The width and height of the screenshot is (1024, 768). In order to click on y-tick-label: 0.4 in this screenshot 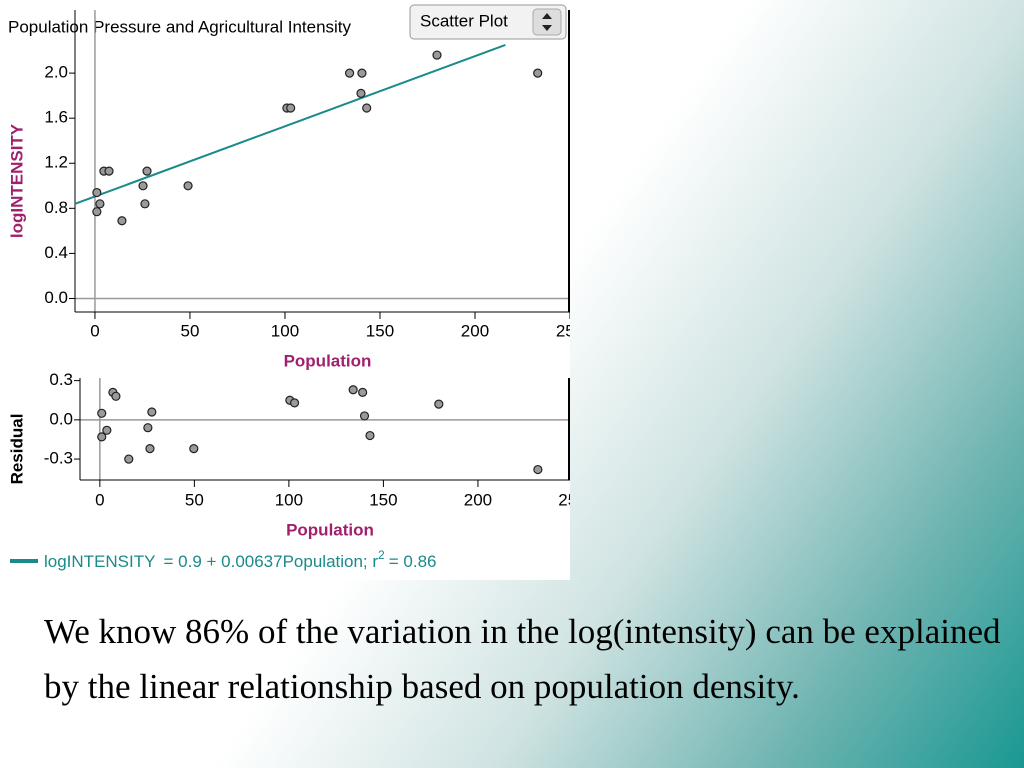, I will do `click(56, 252)`.